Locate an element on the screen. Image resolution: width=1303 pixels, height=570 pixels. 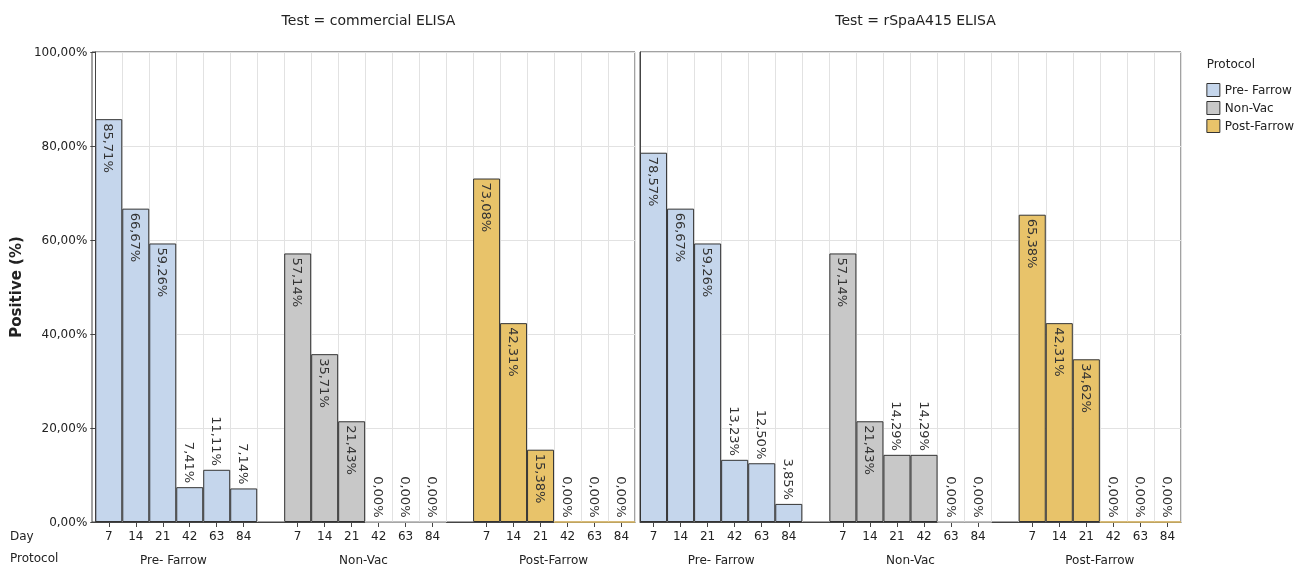
data-label: 73,08% is located at coordinates (487, 207).